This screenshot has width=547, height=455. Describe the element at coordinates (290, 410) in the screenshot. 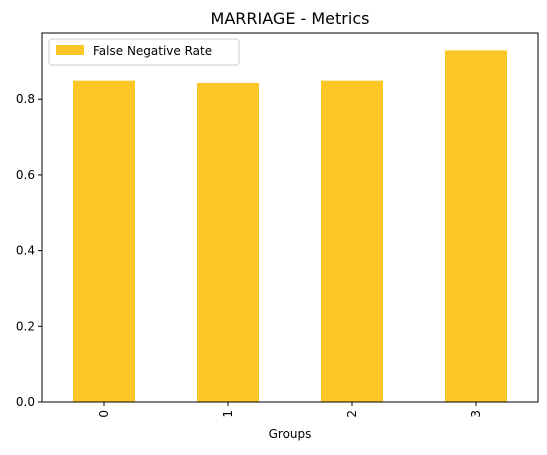

I see `x-axis: 0 1 2 3` at that location.